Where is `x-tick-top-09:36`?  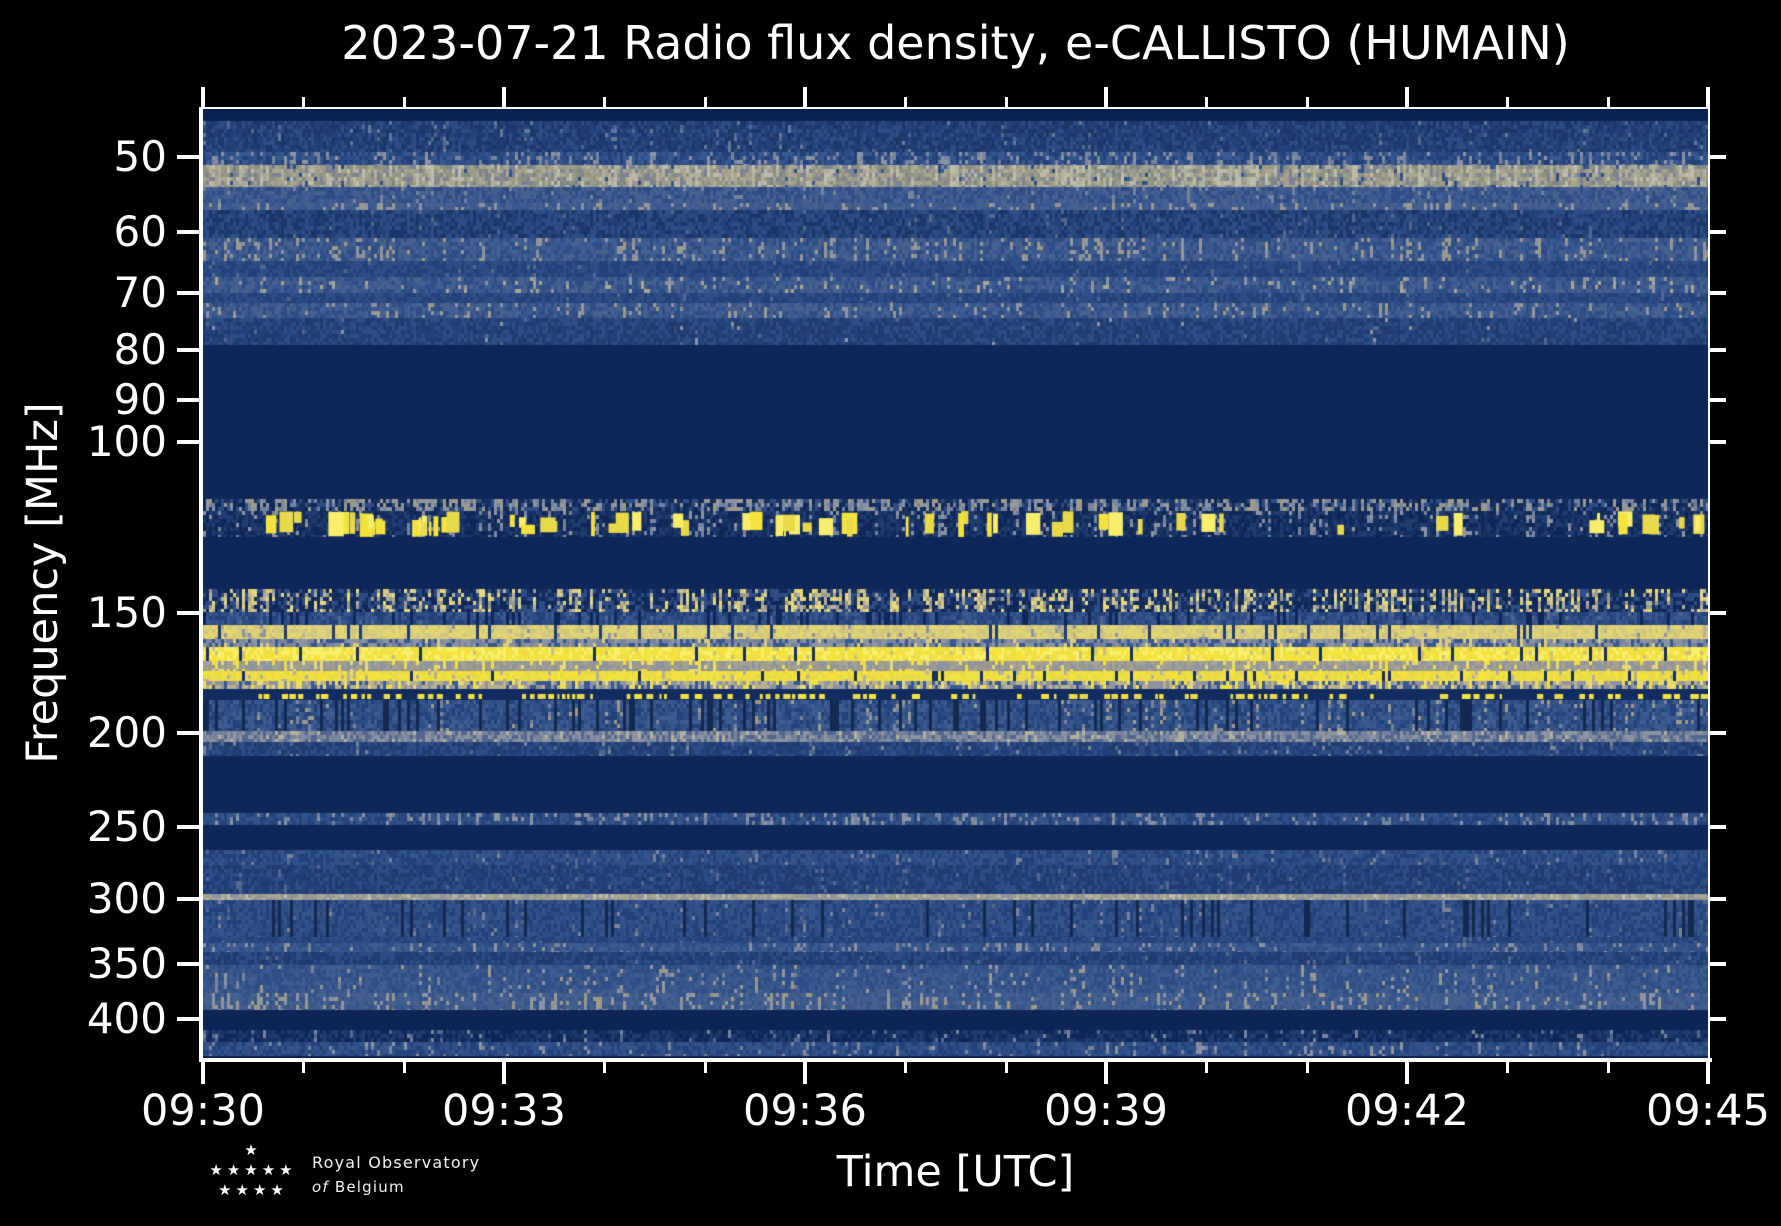
x-tick-top-09:36 is located at coordinates (805, 97).